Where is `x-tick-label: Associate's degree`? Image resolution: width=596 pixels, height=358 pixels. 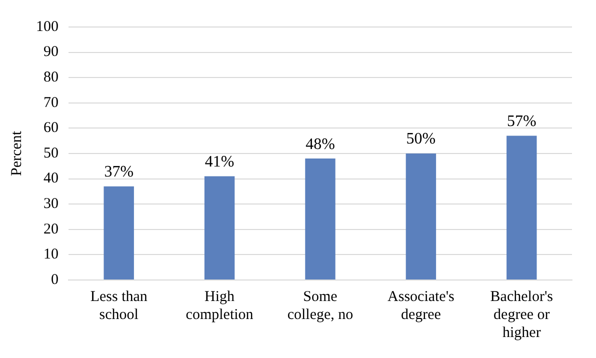 x-tick-label: Associate's degree is located at coordinates (421, 305).